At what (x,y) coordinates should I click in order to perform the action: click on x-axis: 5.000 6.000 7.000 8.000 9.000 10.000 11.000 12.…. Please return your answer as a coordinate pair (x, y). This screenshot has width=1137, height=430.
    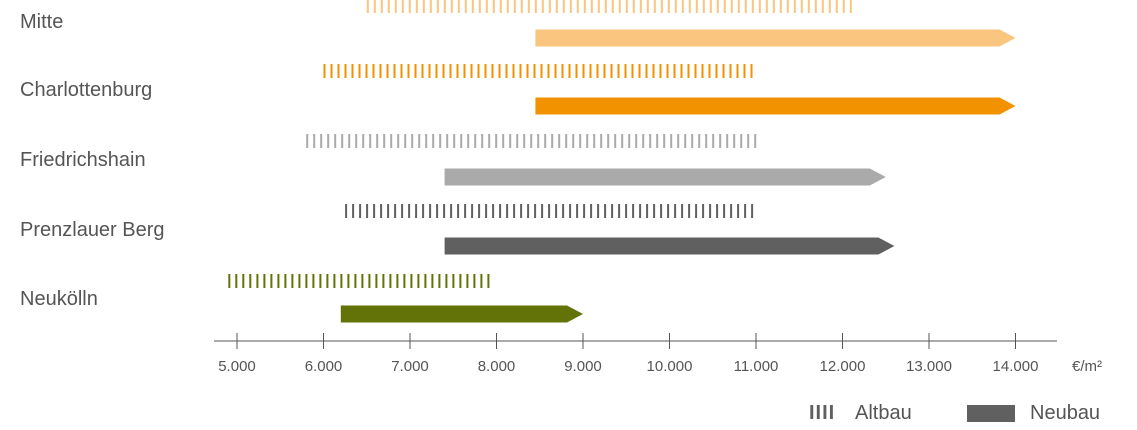
    Looking at the image, I should click on (635, 354).